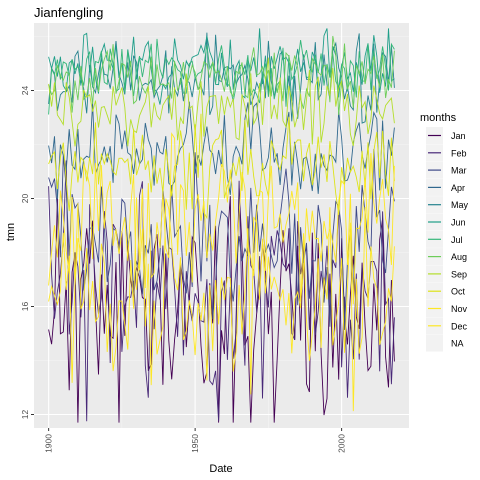 The width and height of the screenshot is (480, 480). Describe the element at coordinates (434, 343) in the screenshot. I see `legend-key-na` at that location.